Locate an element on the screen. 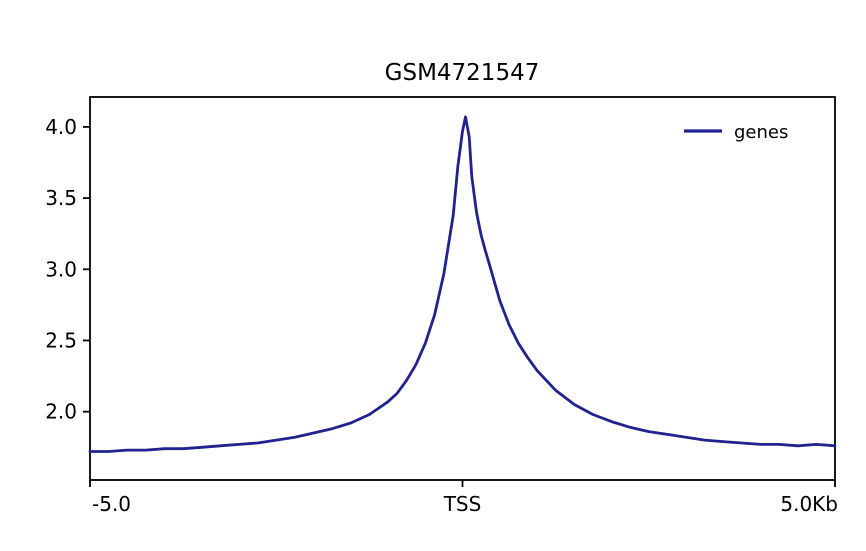 This screenshot has height=551, width=866. x-tick-label: TSS is located at coordinates (462, 504).